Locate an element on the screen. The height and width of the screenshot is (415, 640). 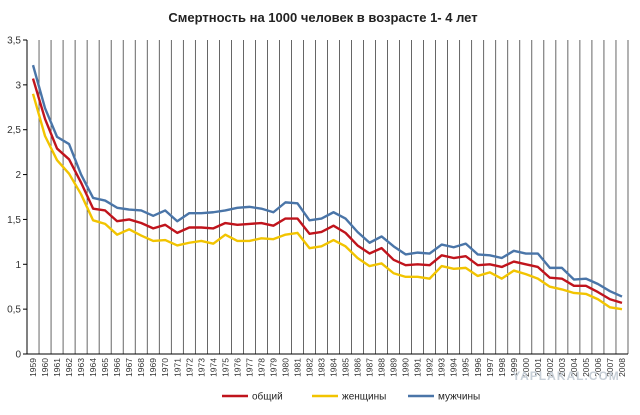
y-tick-label: 0 is located at coordinates (18, 355).